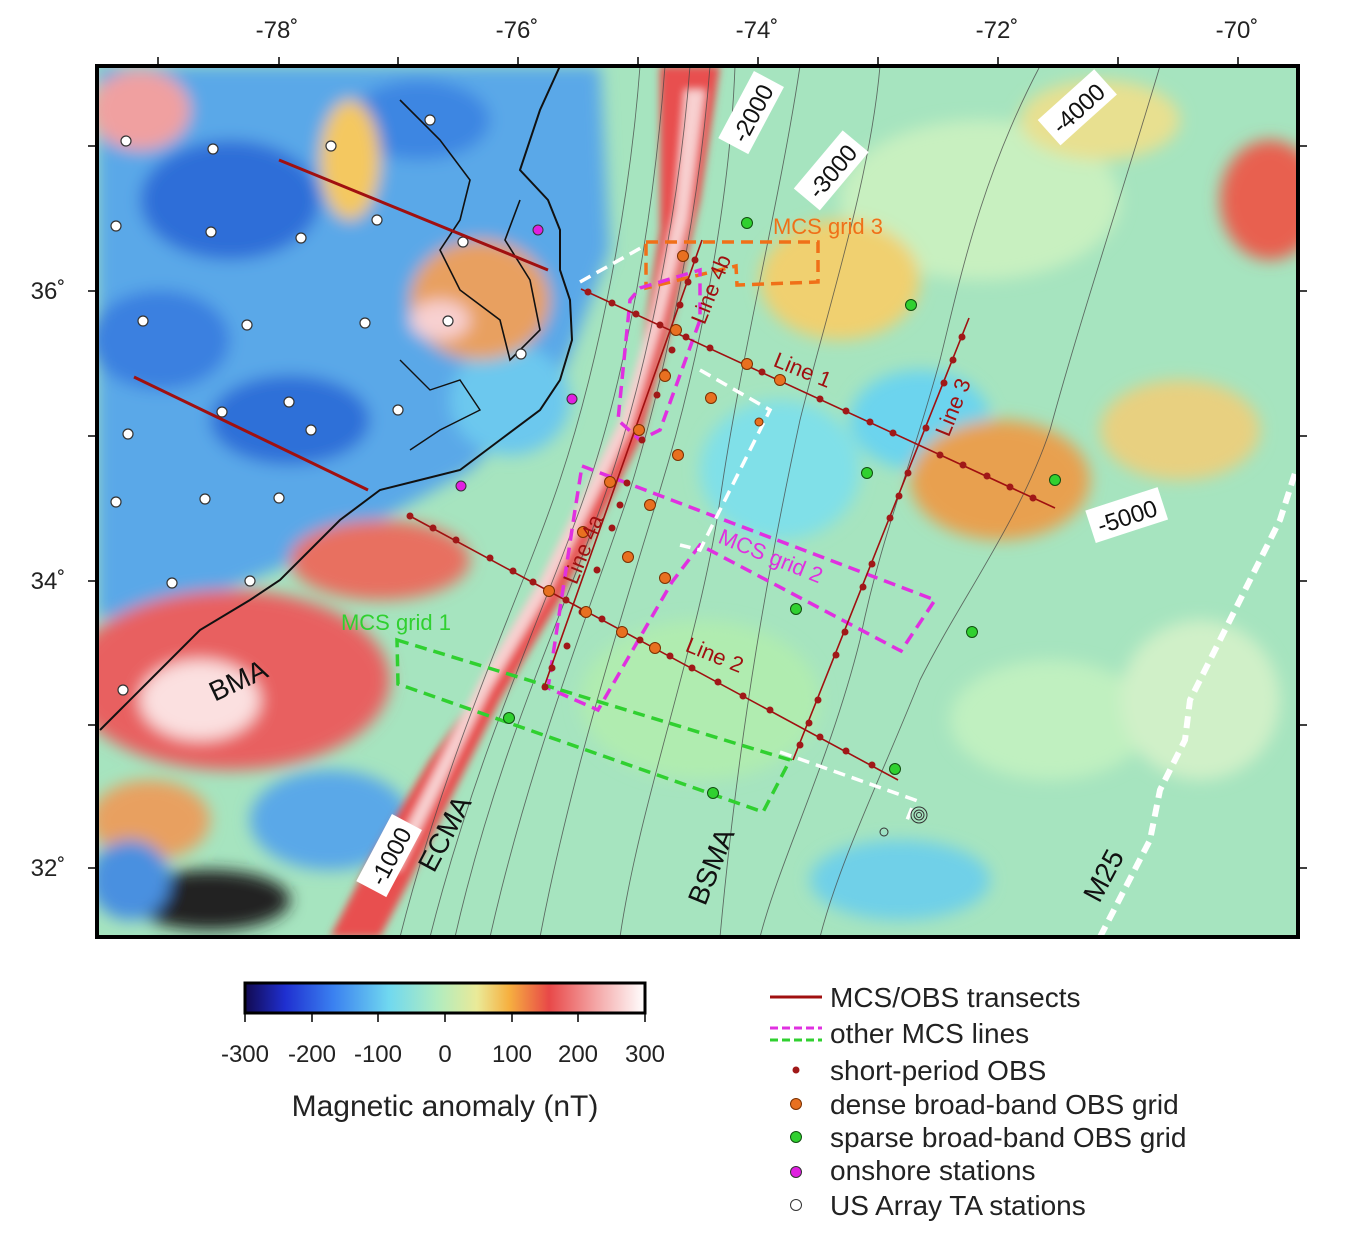  What do you see at coordinates (445, 1106) in the screenshot?
I see `colorbar-title: Magnetic anomaly (nT)` at bounding box center [445, 1106].